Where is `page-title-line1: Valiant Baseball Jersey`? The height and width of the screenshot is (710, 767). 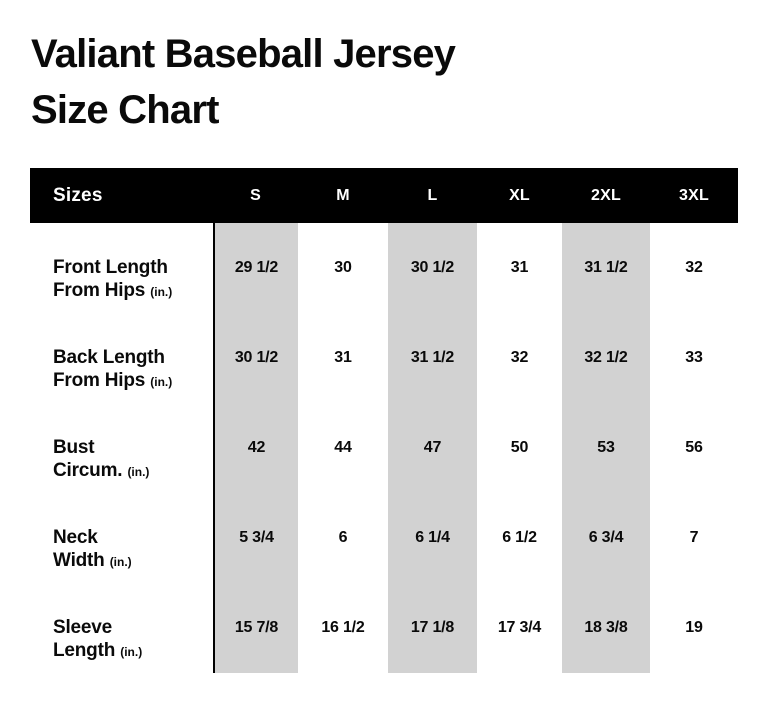
page-title-line1: Valiant Baseball Jersey is located at coordinates (243, 54).